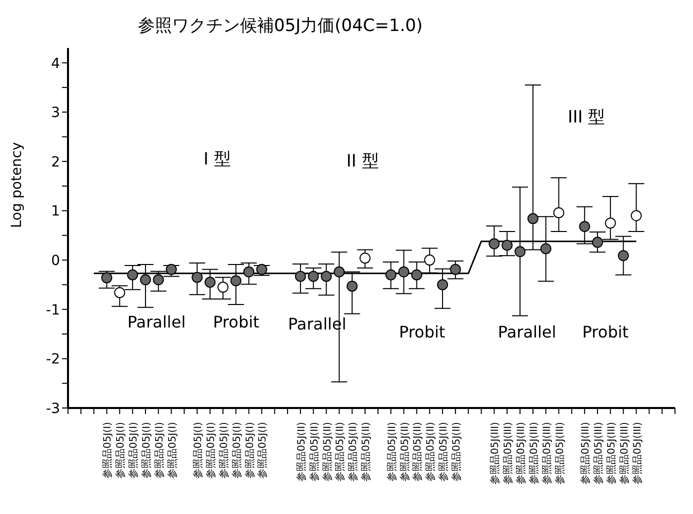 This screenshot has height=514, width=693. I want to click on y-tick-label: -2, so click(53, 360).